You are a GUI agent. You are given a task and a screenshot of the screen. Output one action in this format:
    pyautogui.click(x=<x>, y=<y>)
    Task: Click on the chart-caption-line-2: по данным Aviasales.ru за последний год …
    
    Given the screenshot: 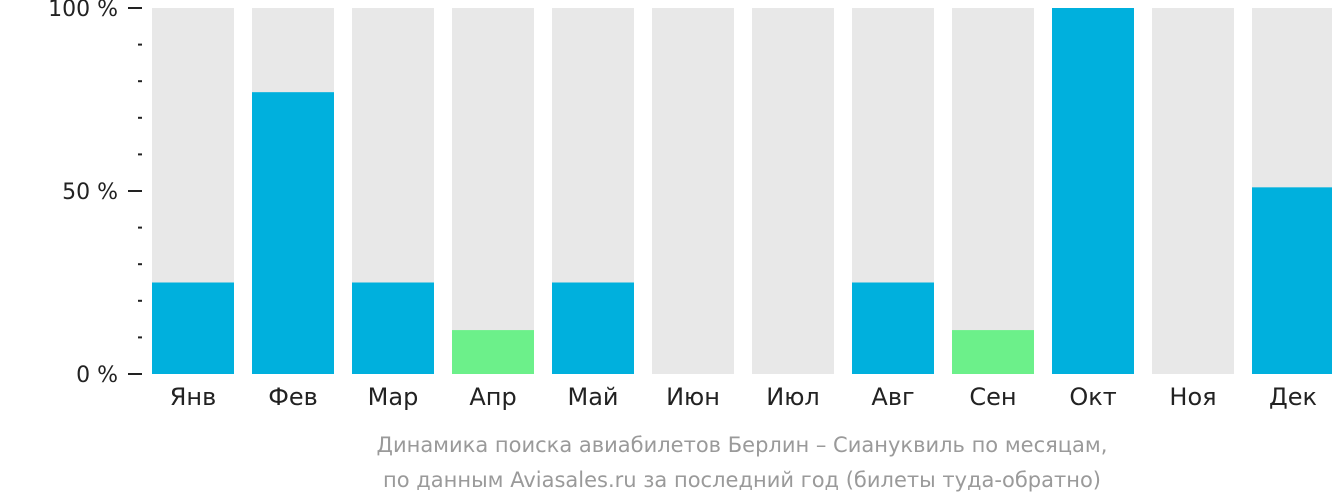 What is the action you would take?
    pyautogui.click(x=742, y=480)
    